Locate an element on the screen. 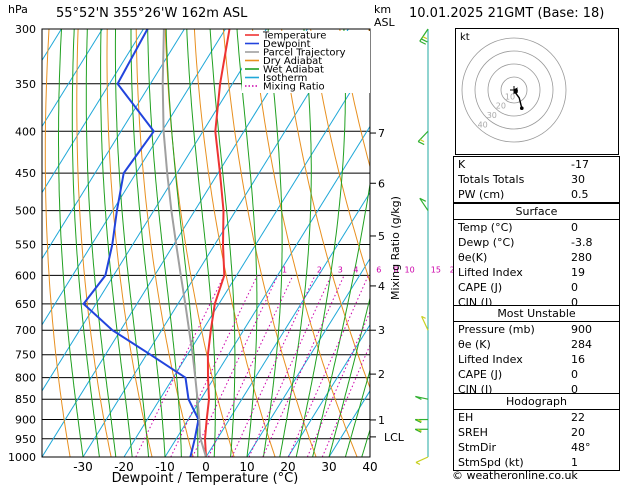 The width and height of the screenshot is (629, 486). mixing-ratio-label: 8 is located at coordinates (396, 269).